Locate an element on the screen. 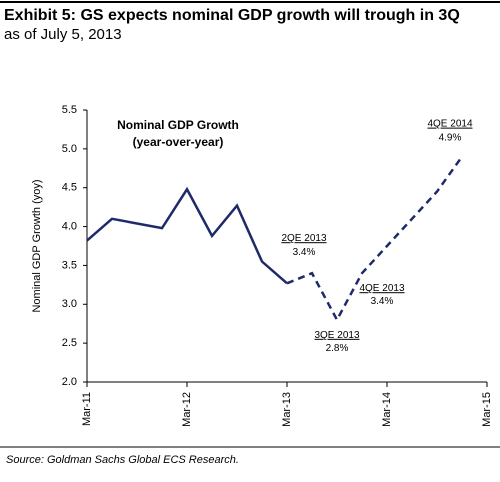 The image size is (500, 482). y-tick-label: 2.5 is located at coordinates (69, 343).